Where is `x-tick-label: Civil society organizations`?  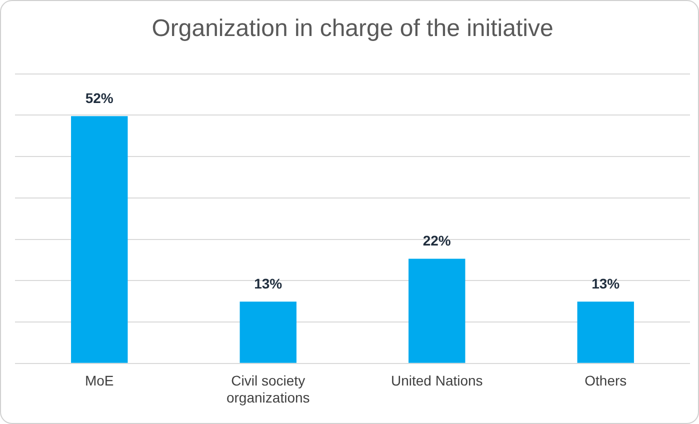
x-tick-label: Civil society organizations is located at coordinates (268, 389).